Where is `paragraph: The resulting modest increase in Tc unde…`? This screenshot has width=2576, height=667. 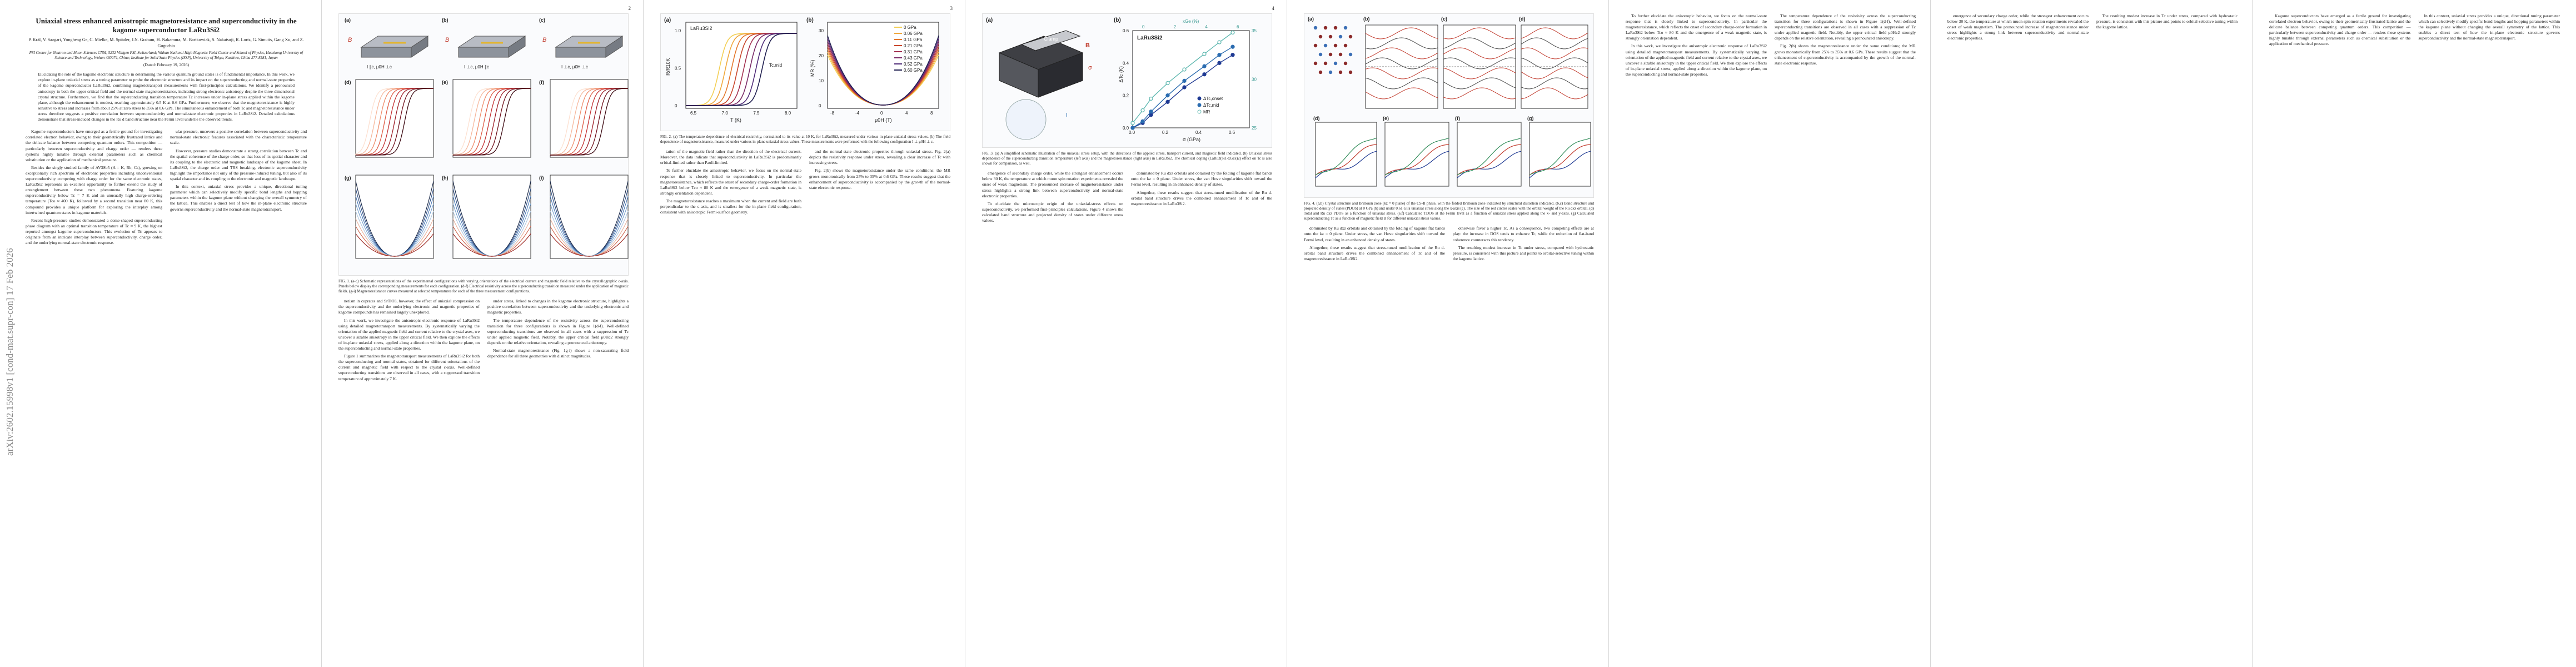
paragraph: The resulting modest increase in Tc unde… is located at coordinates (2167, 21).